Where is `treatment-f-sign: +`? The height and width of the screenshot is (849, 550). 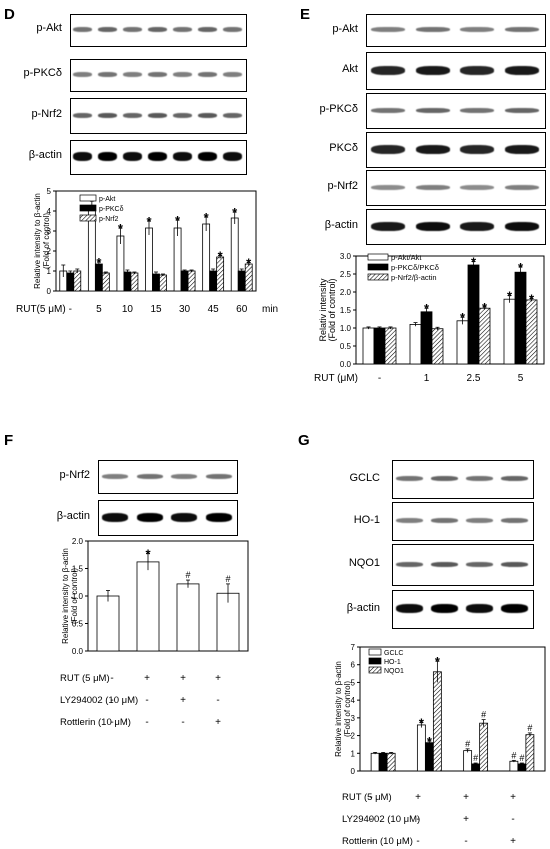 treatment-f-sign: + is located at coordinates (183, 700).